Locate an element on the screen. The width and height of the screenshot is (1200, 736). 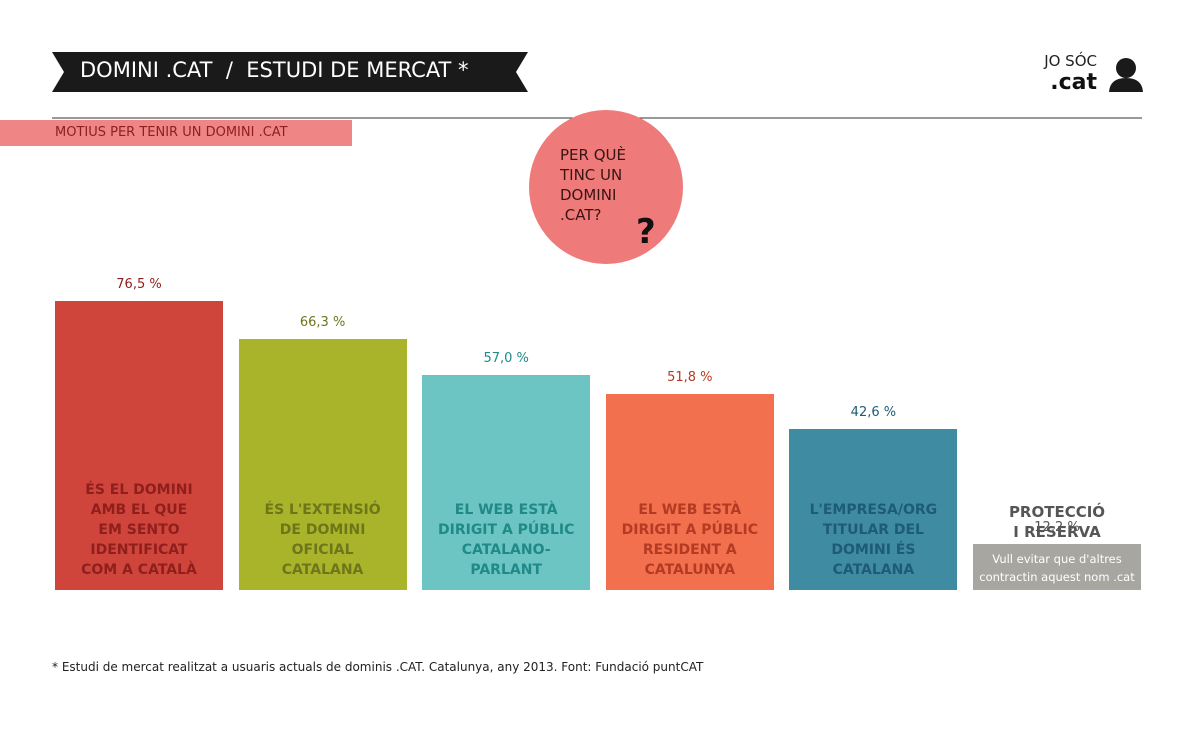
value-label: 57,0 % is located at coordinates (506, 358).